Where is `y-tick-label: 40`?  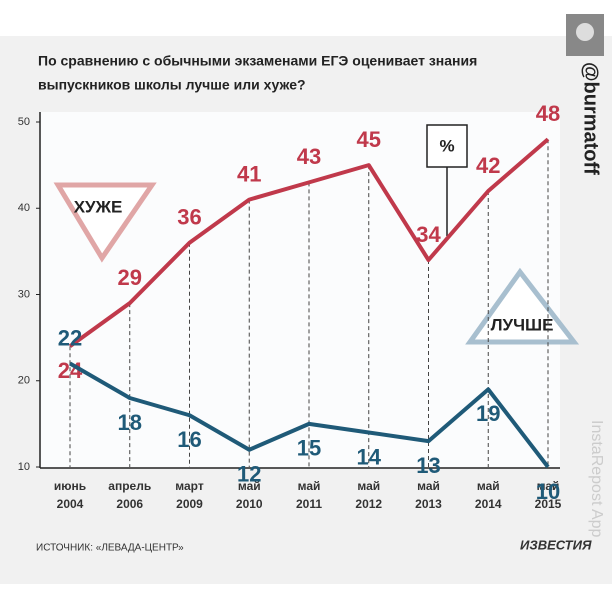
y-tick-label: 40 is located at coordinates (24, 208).